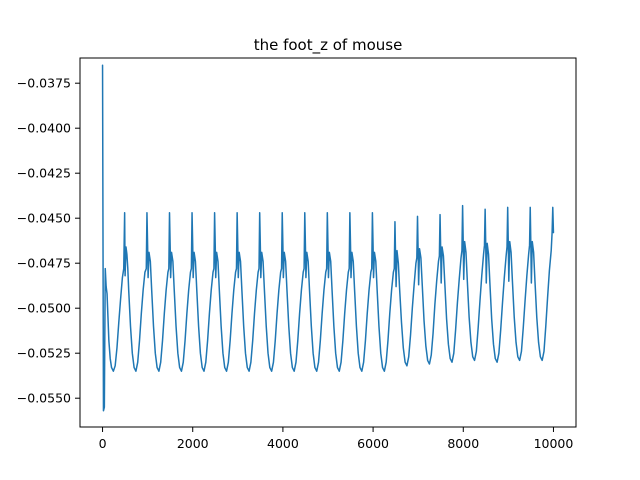 Image resolution: width=640 pixels, height=480 pixels. What do you see at coordinates (103, 443) in the screenshot?
I see `x-tick-label: 0` at bounding box center [103, 443].